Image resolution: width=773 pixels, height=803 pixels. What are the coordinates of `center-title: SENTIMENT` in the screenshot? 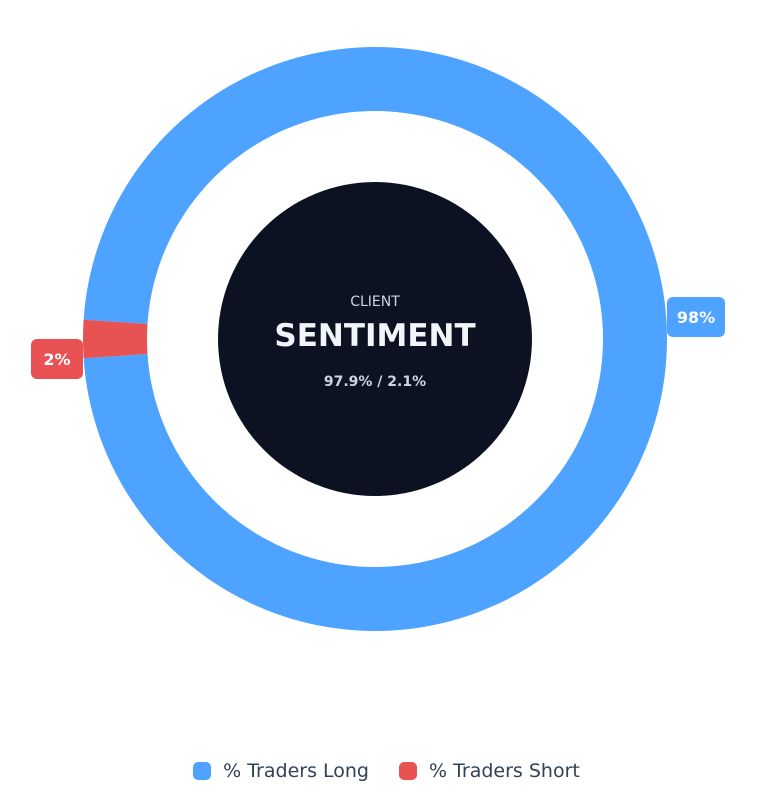 It's located at (374, 336).